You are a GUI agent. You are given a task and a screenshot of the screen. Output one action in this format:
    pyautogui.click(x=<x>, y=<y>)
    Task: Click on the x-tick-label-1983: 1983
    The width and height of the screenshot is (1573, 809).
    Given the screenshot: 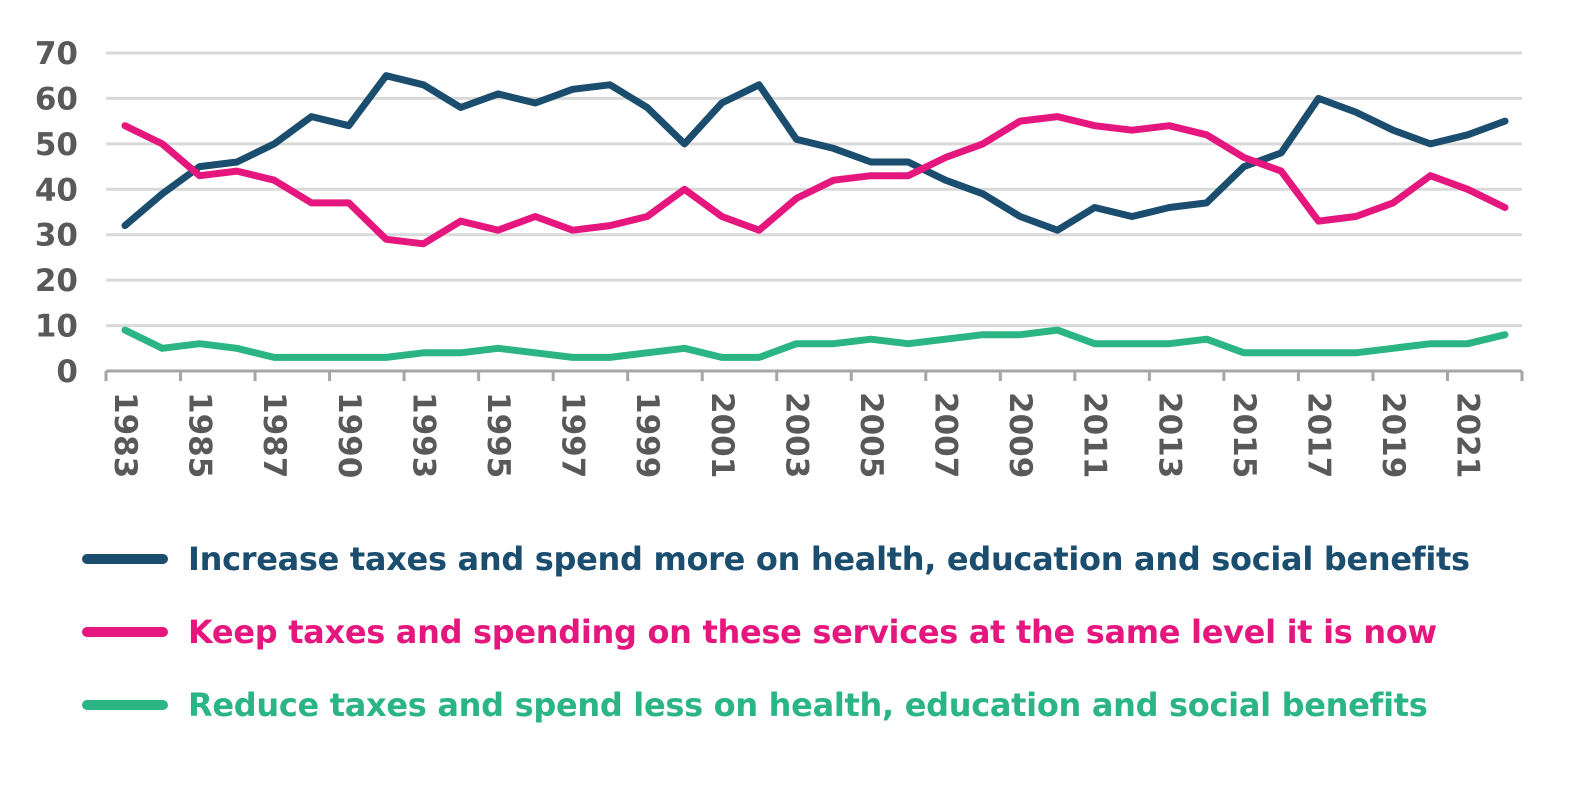 What is the action you would take?
    pyautogui.click(x=125, y=435)
    